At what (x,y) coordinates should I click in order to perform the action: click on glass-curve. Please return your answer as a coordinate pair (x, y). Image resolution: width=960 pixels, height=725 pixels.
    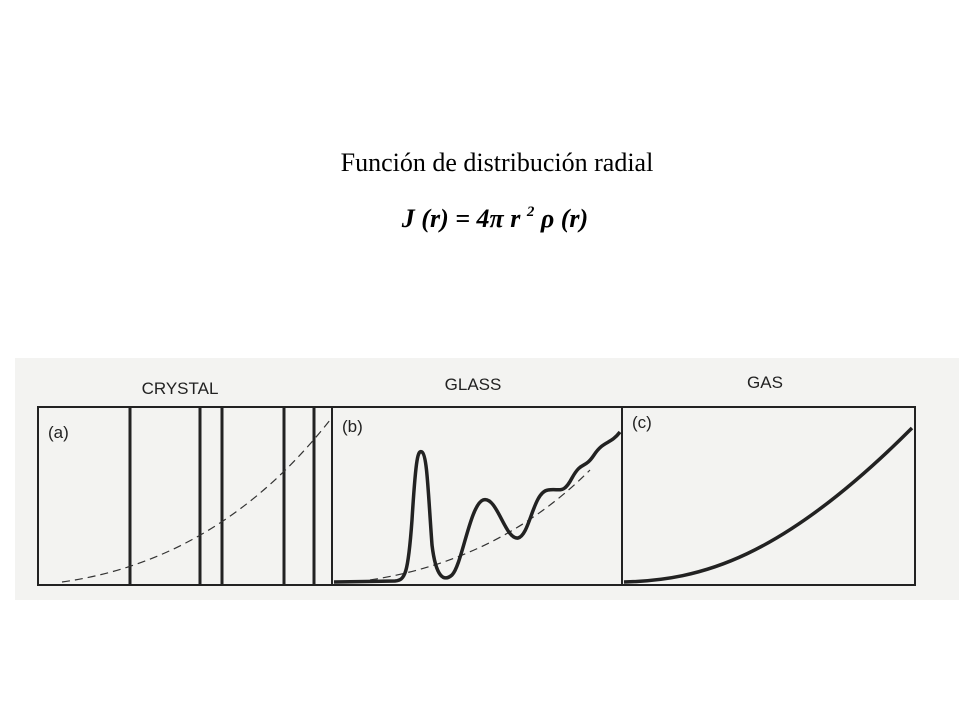
    Looking at the image, I should click on (477, 507).